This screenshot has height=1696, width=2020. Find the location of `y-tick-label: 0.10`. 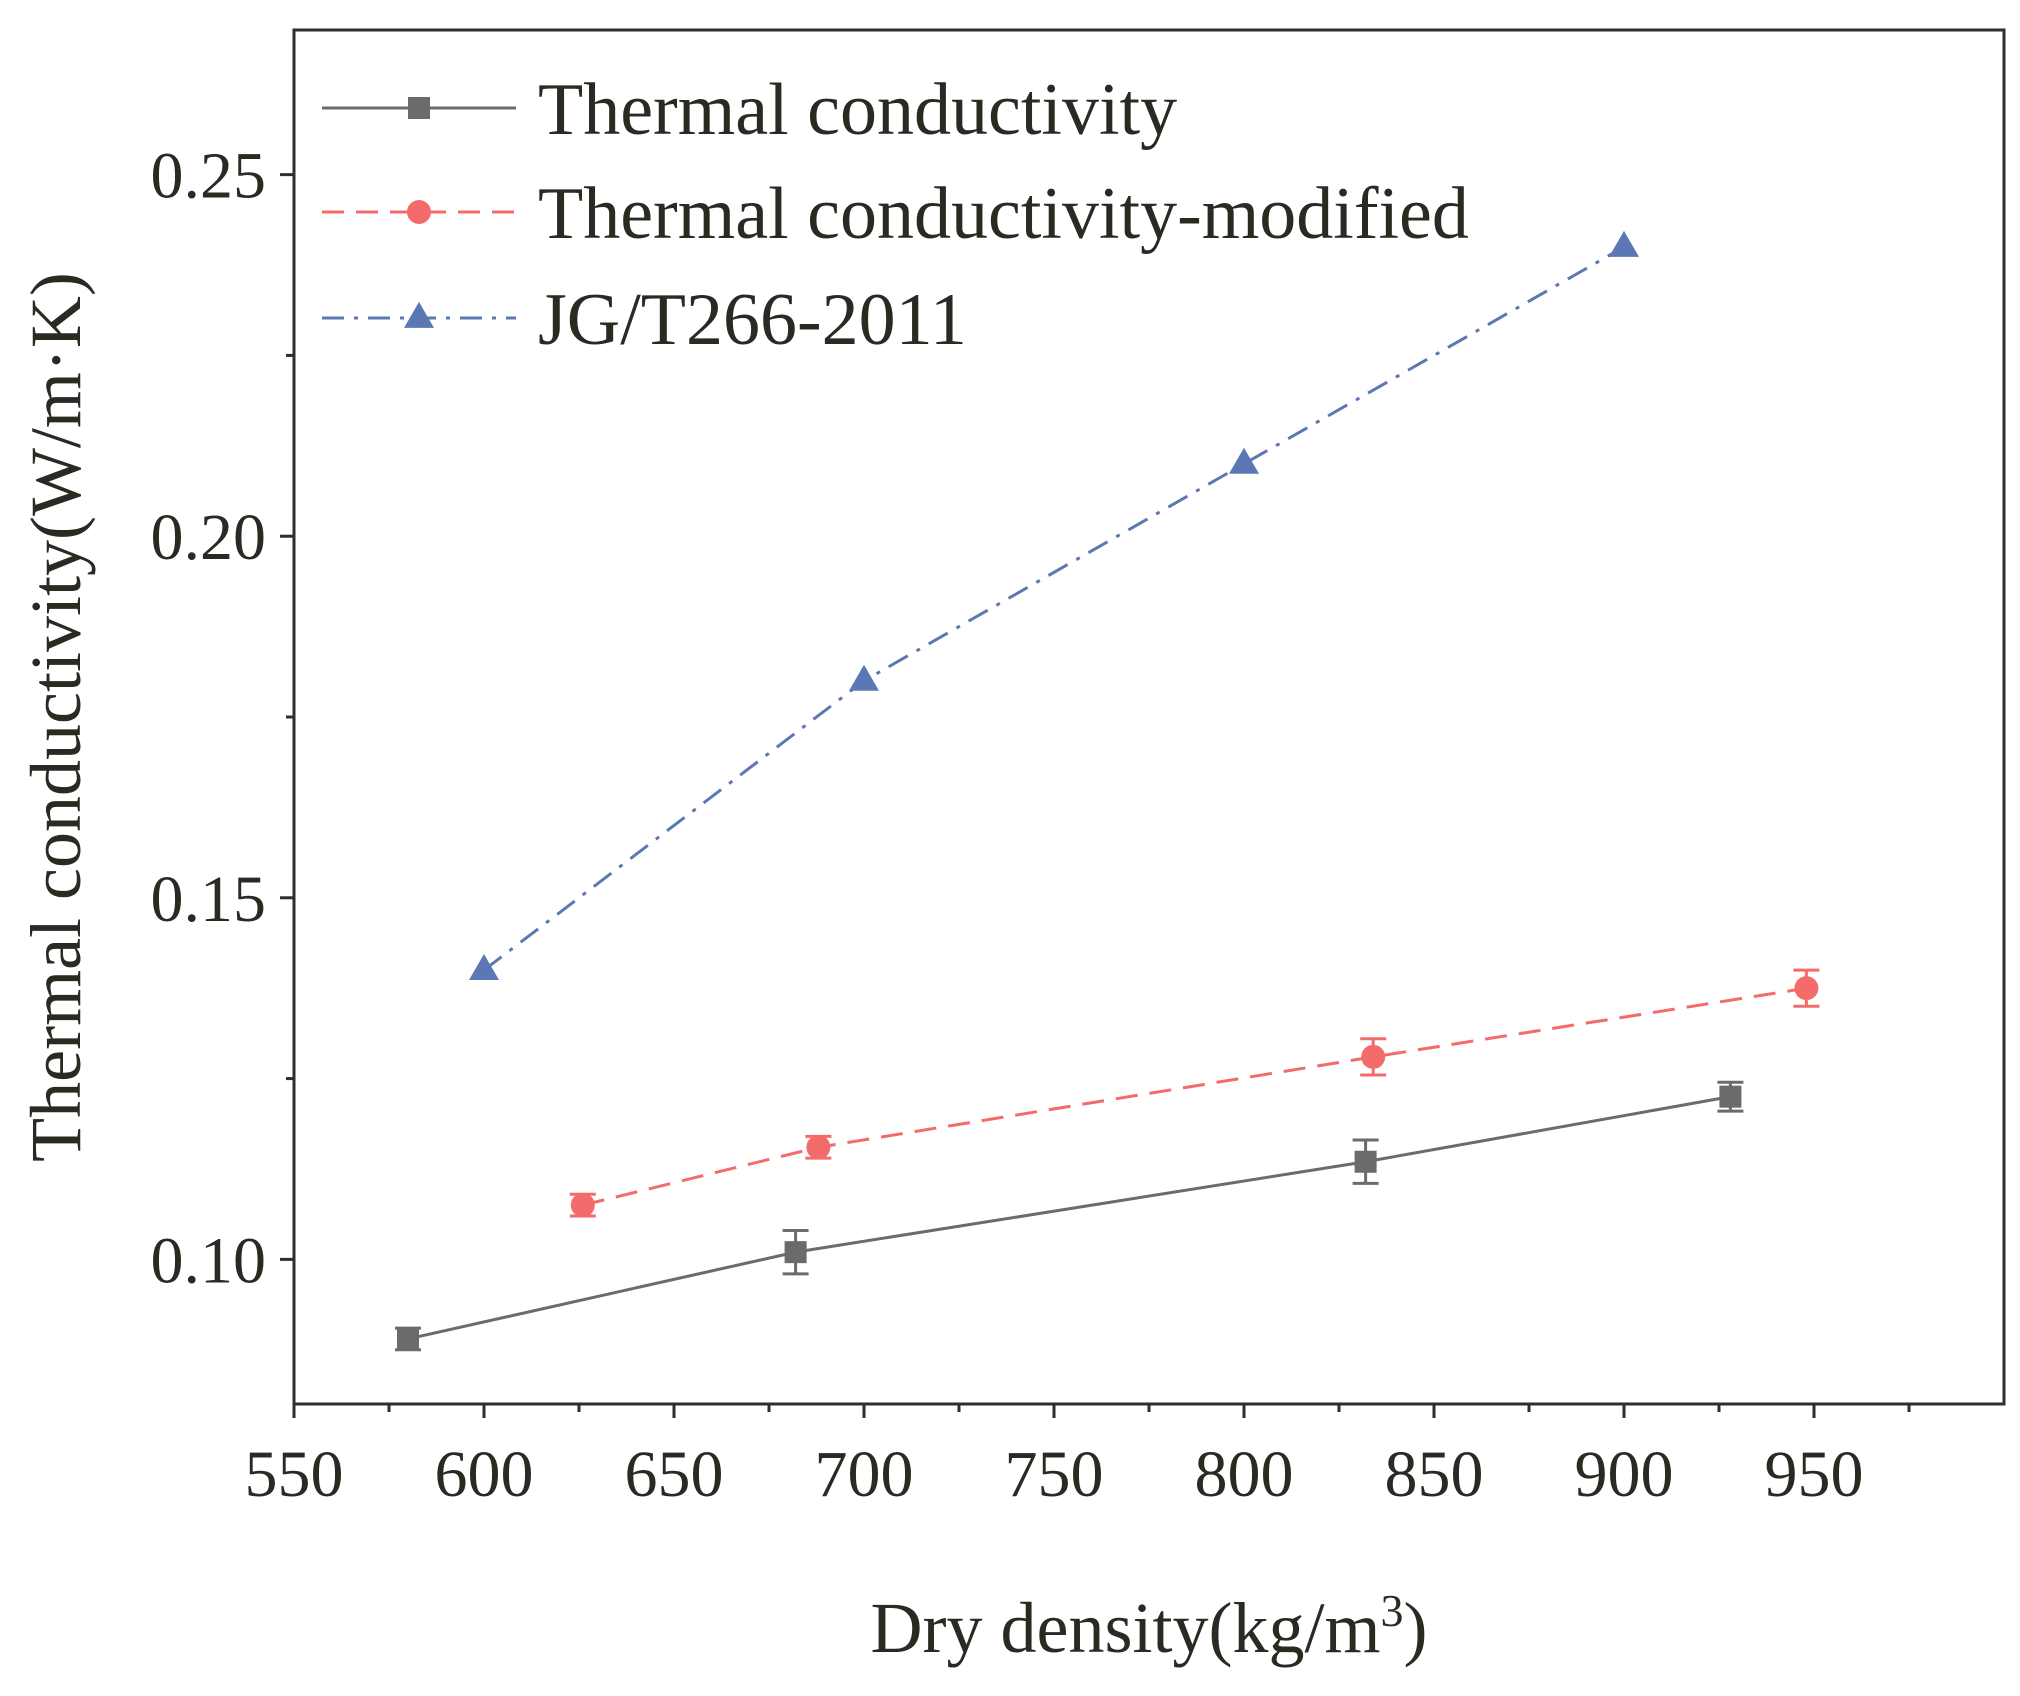

y-tick-label: 0.10 is located at coordinates (209, 1260).